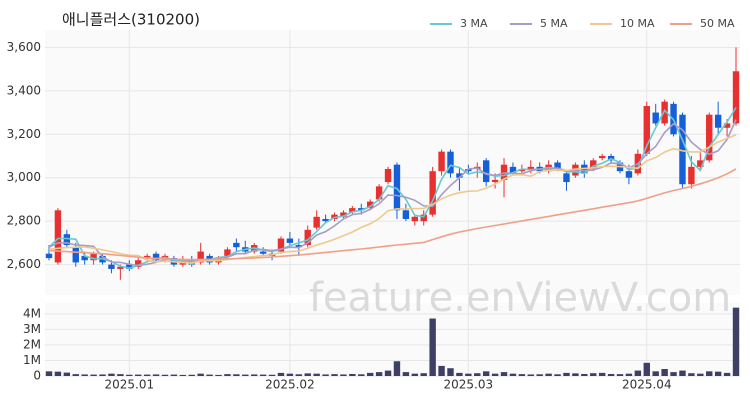 The image size is (750, 400). I want to click on y-tick-label: 0, so click(37, 376).